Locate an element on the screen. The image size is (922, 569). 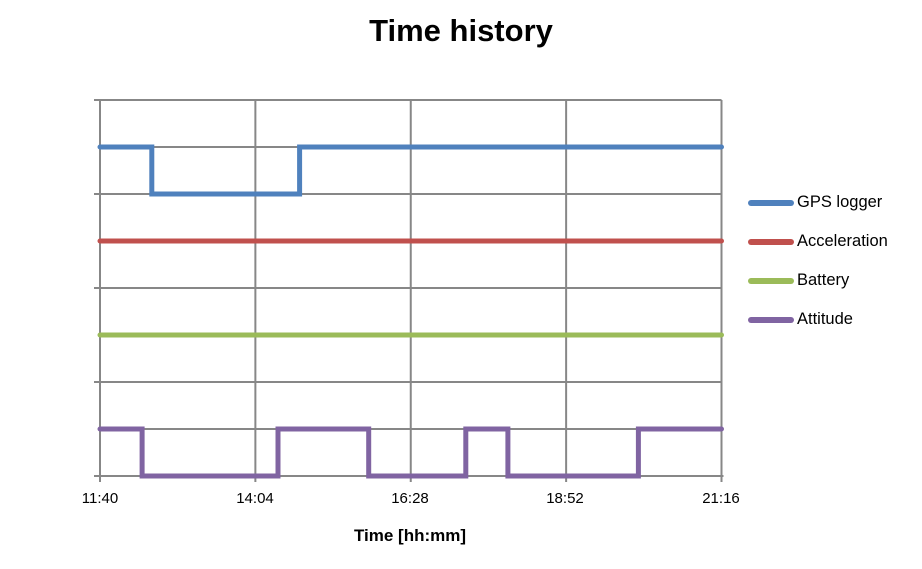
x-tick-label: 11:40 is located at coordinates (100, 498).